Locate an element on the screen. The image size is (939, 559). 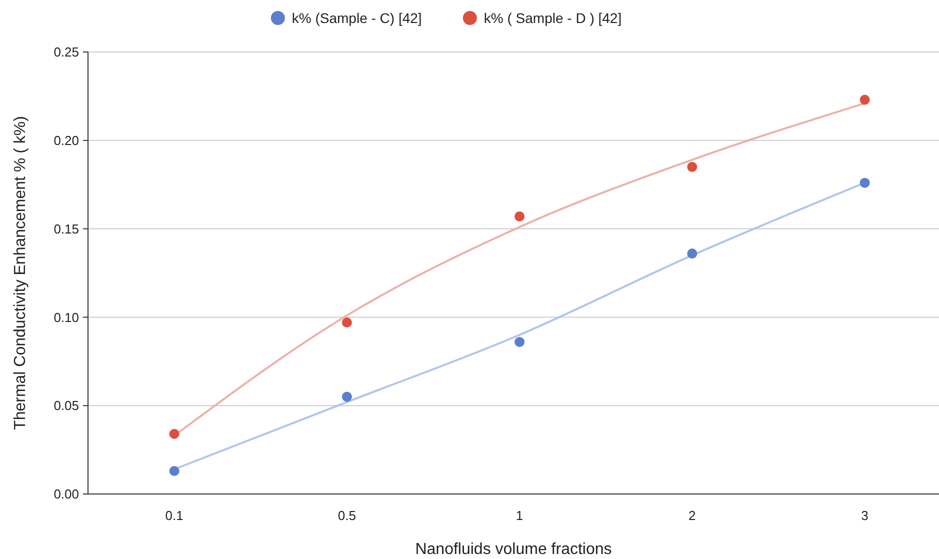
y-tick-label: 0.15 is located at coordinates (66, 228).